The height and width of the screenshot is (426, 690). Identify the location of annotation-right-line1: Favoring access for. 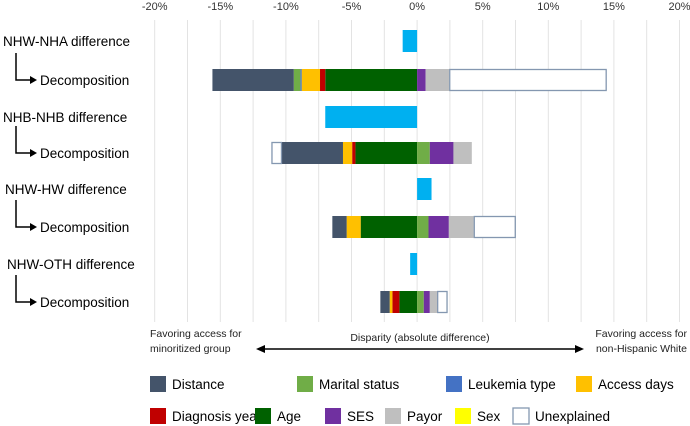
(641, 334).